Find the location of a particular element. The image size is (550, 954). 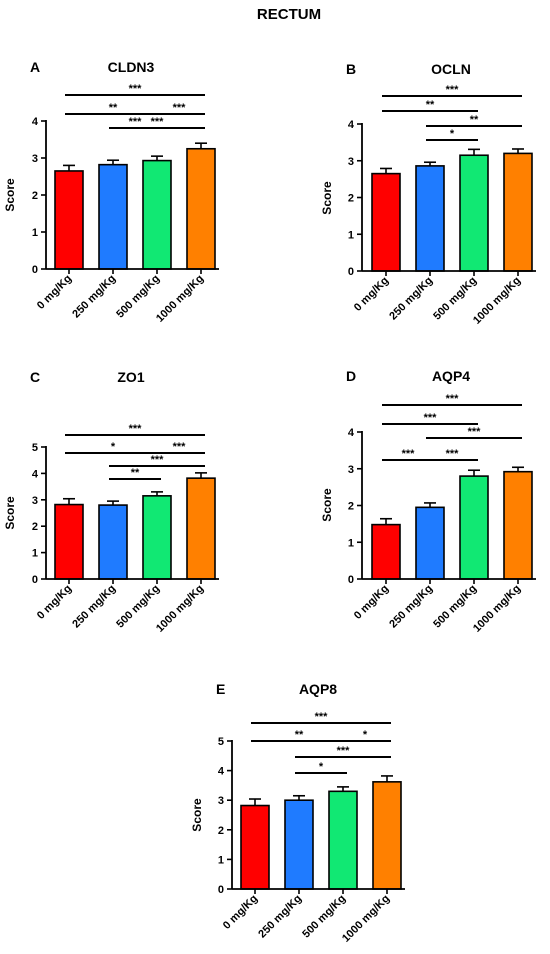

significance-label-e-4: * is located at coordinates (321, 767).